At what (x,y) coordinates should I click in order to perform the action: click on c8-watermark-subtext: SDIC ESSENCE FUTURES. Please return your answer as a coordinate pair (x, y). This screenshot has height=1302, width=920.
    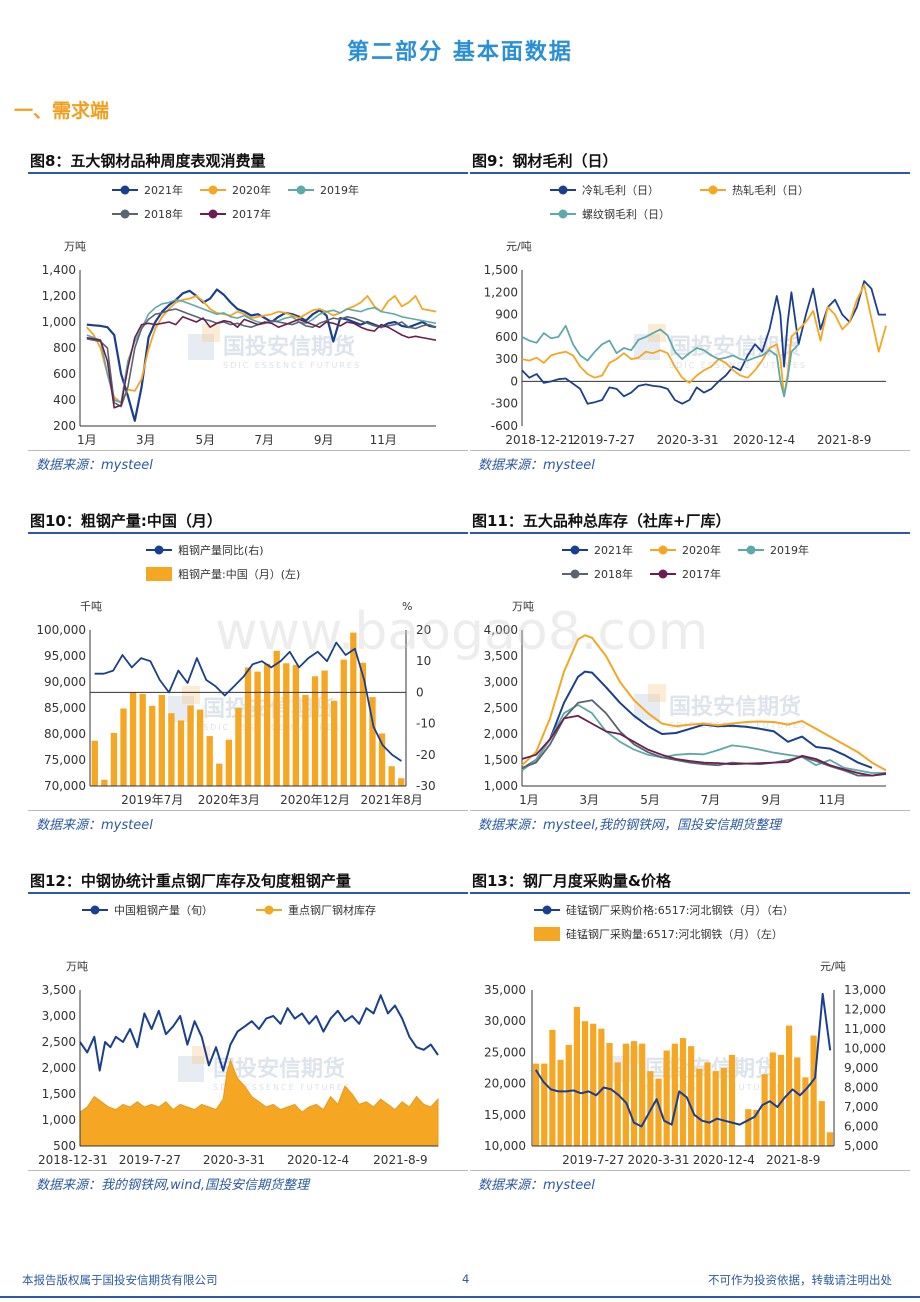
    Looking at the image, I should click on (292, 365).